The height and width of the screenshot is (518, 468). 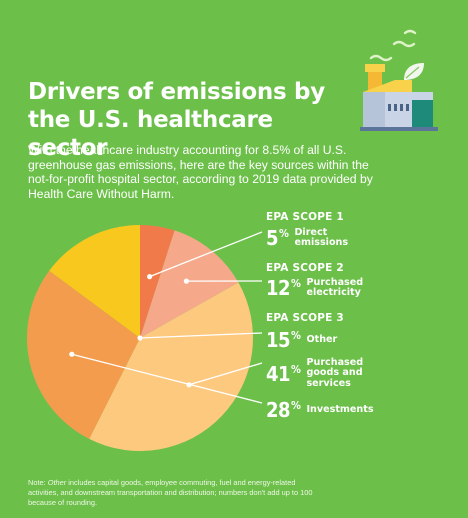 What do you see at coordinates (283, 340) in the screenshot?
I see `percent-value: 15%` at bounding box center [283, 340].